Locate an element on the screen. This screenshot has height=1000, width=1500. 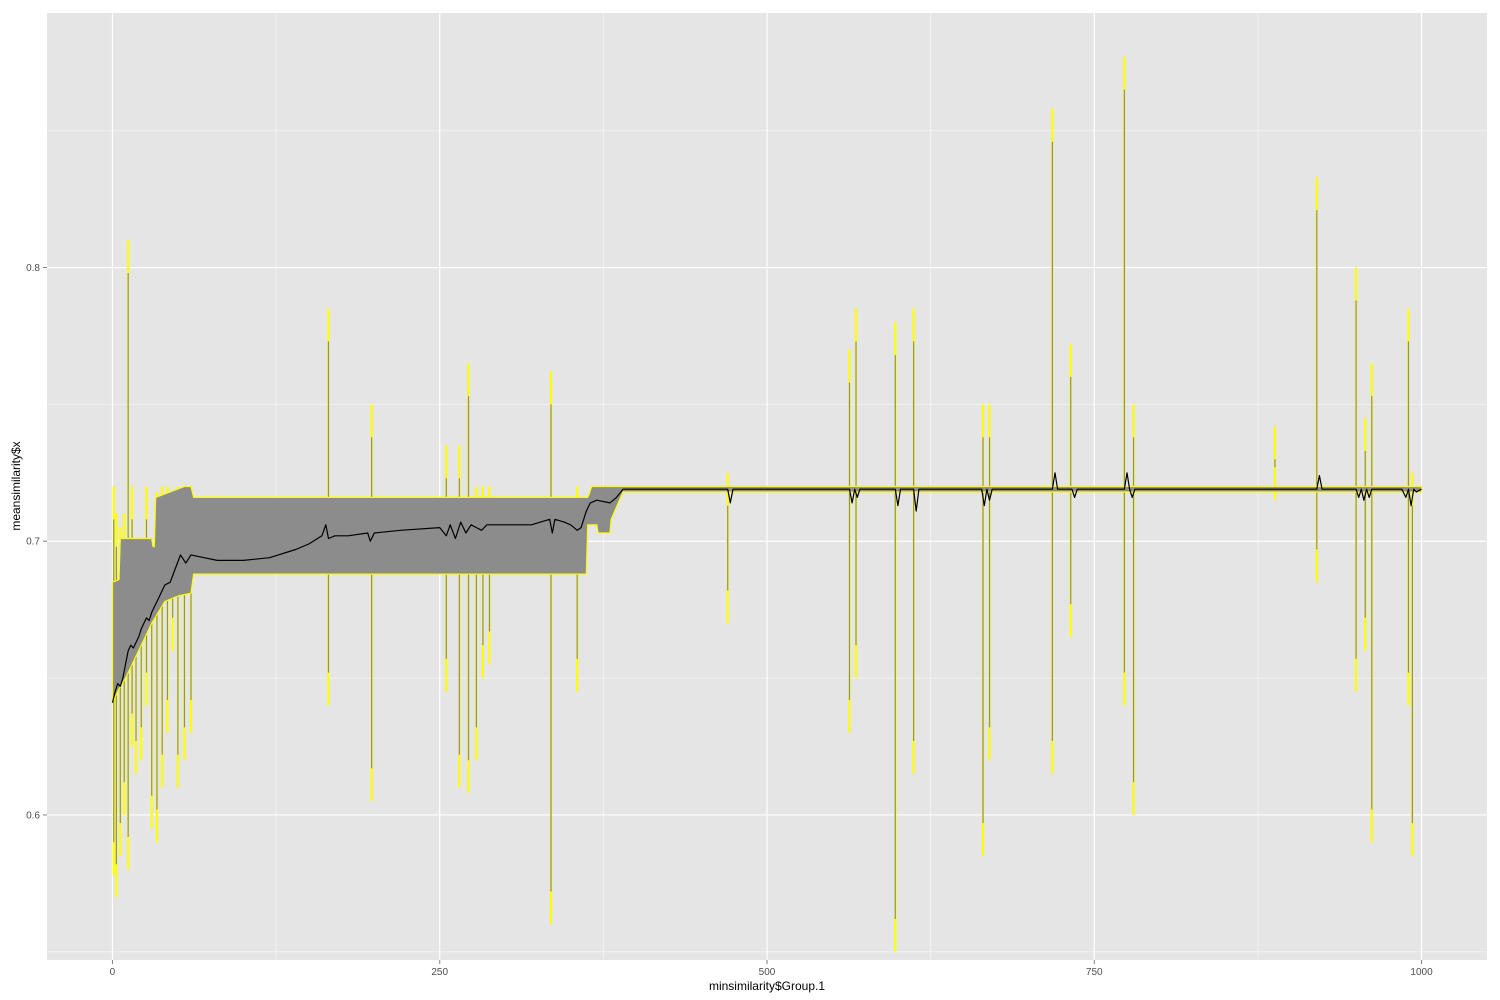
x-axis-title: minsimilarity$Group.1 is located at coordinates (767, 986).